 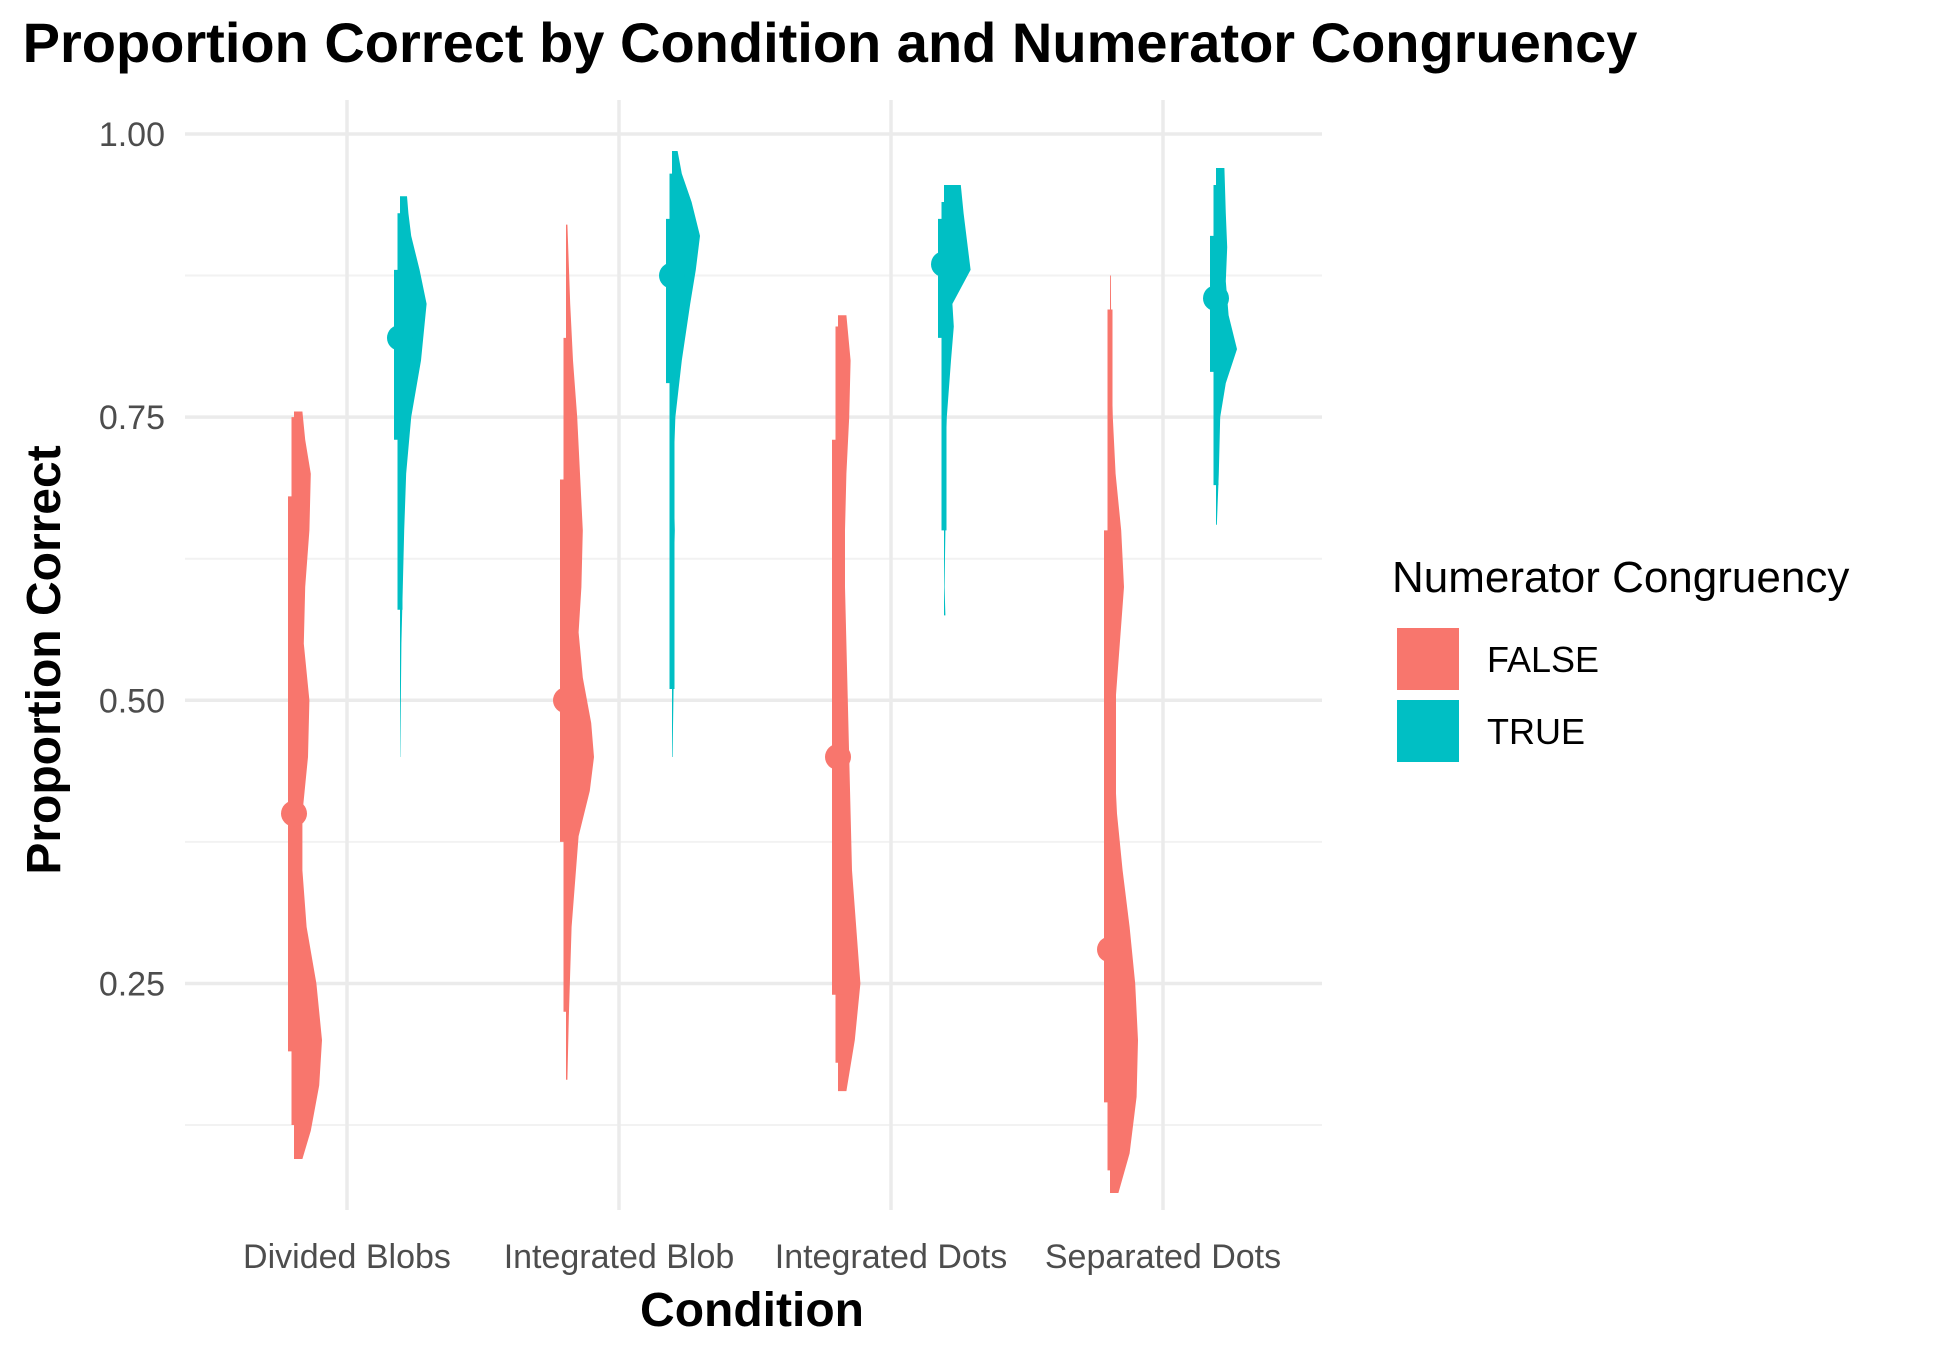 I want to click on x-axis-title: Condition, so click(x=752, y=1310).